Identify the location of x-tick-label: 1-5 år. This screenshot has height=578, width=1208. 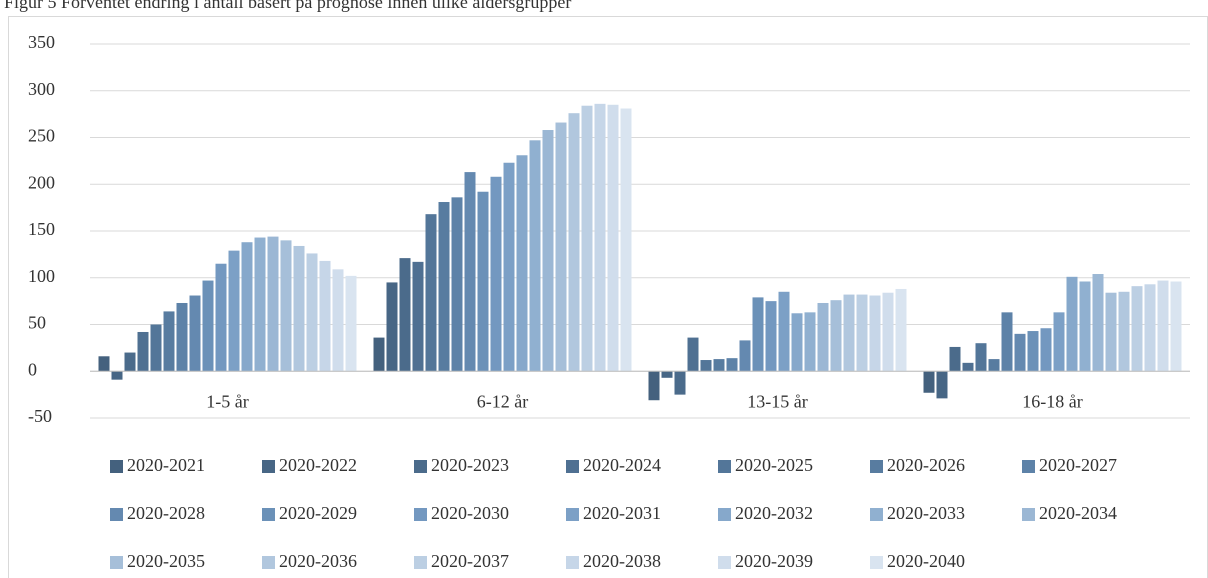
(227, 401).